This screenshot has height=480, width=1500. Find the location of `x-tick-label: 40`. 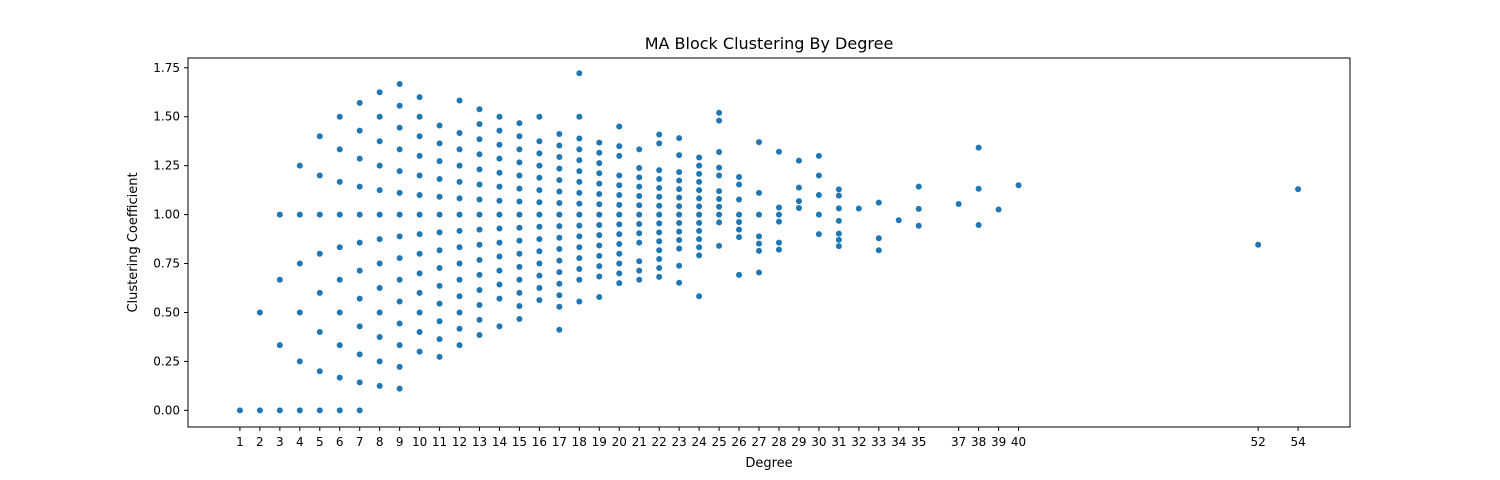

x-tick-label: 40 is located at coordinates (1018, 442).